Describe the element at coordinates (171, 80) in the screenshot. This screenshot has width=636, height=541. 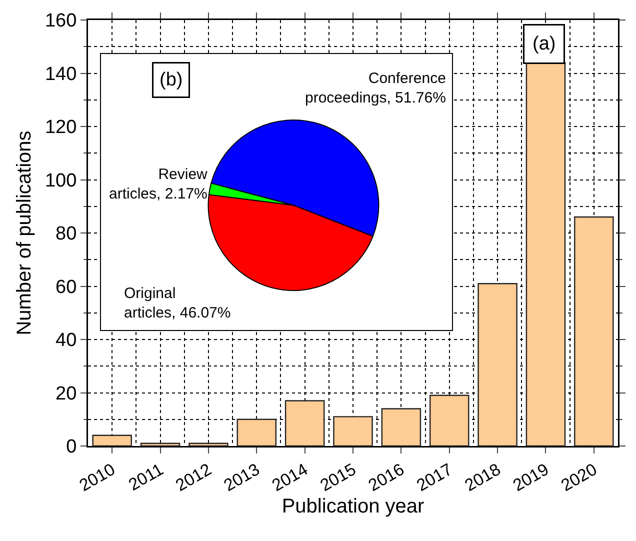
I see `annotation: (b)` at that location.